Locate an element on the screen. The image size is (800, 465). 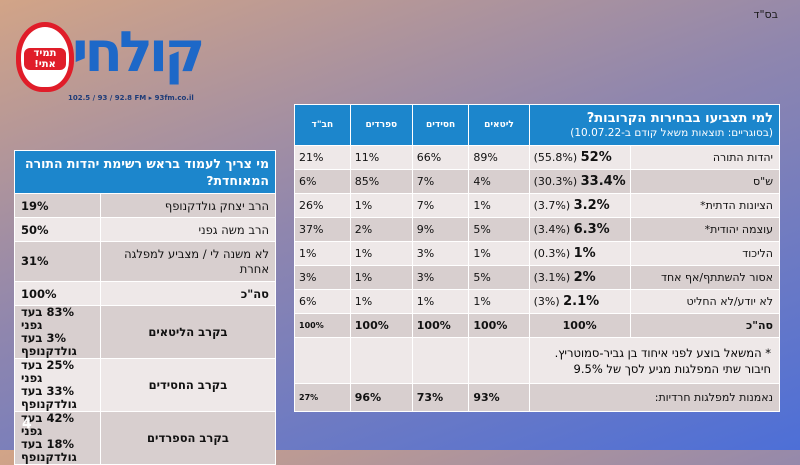
column-header: חסידים is located at coordinates (440, 125).